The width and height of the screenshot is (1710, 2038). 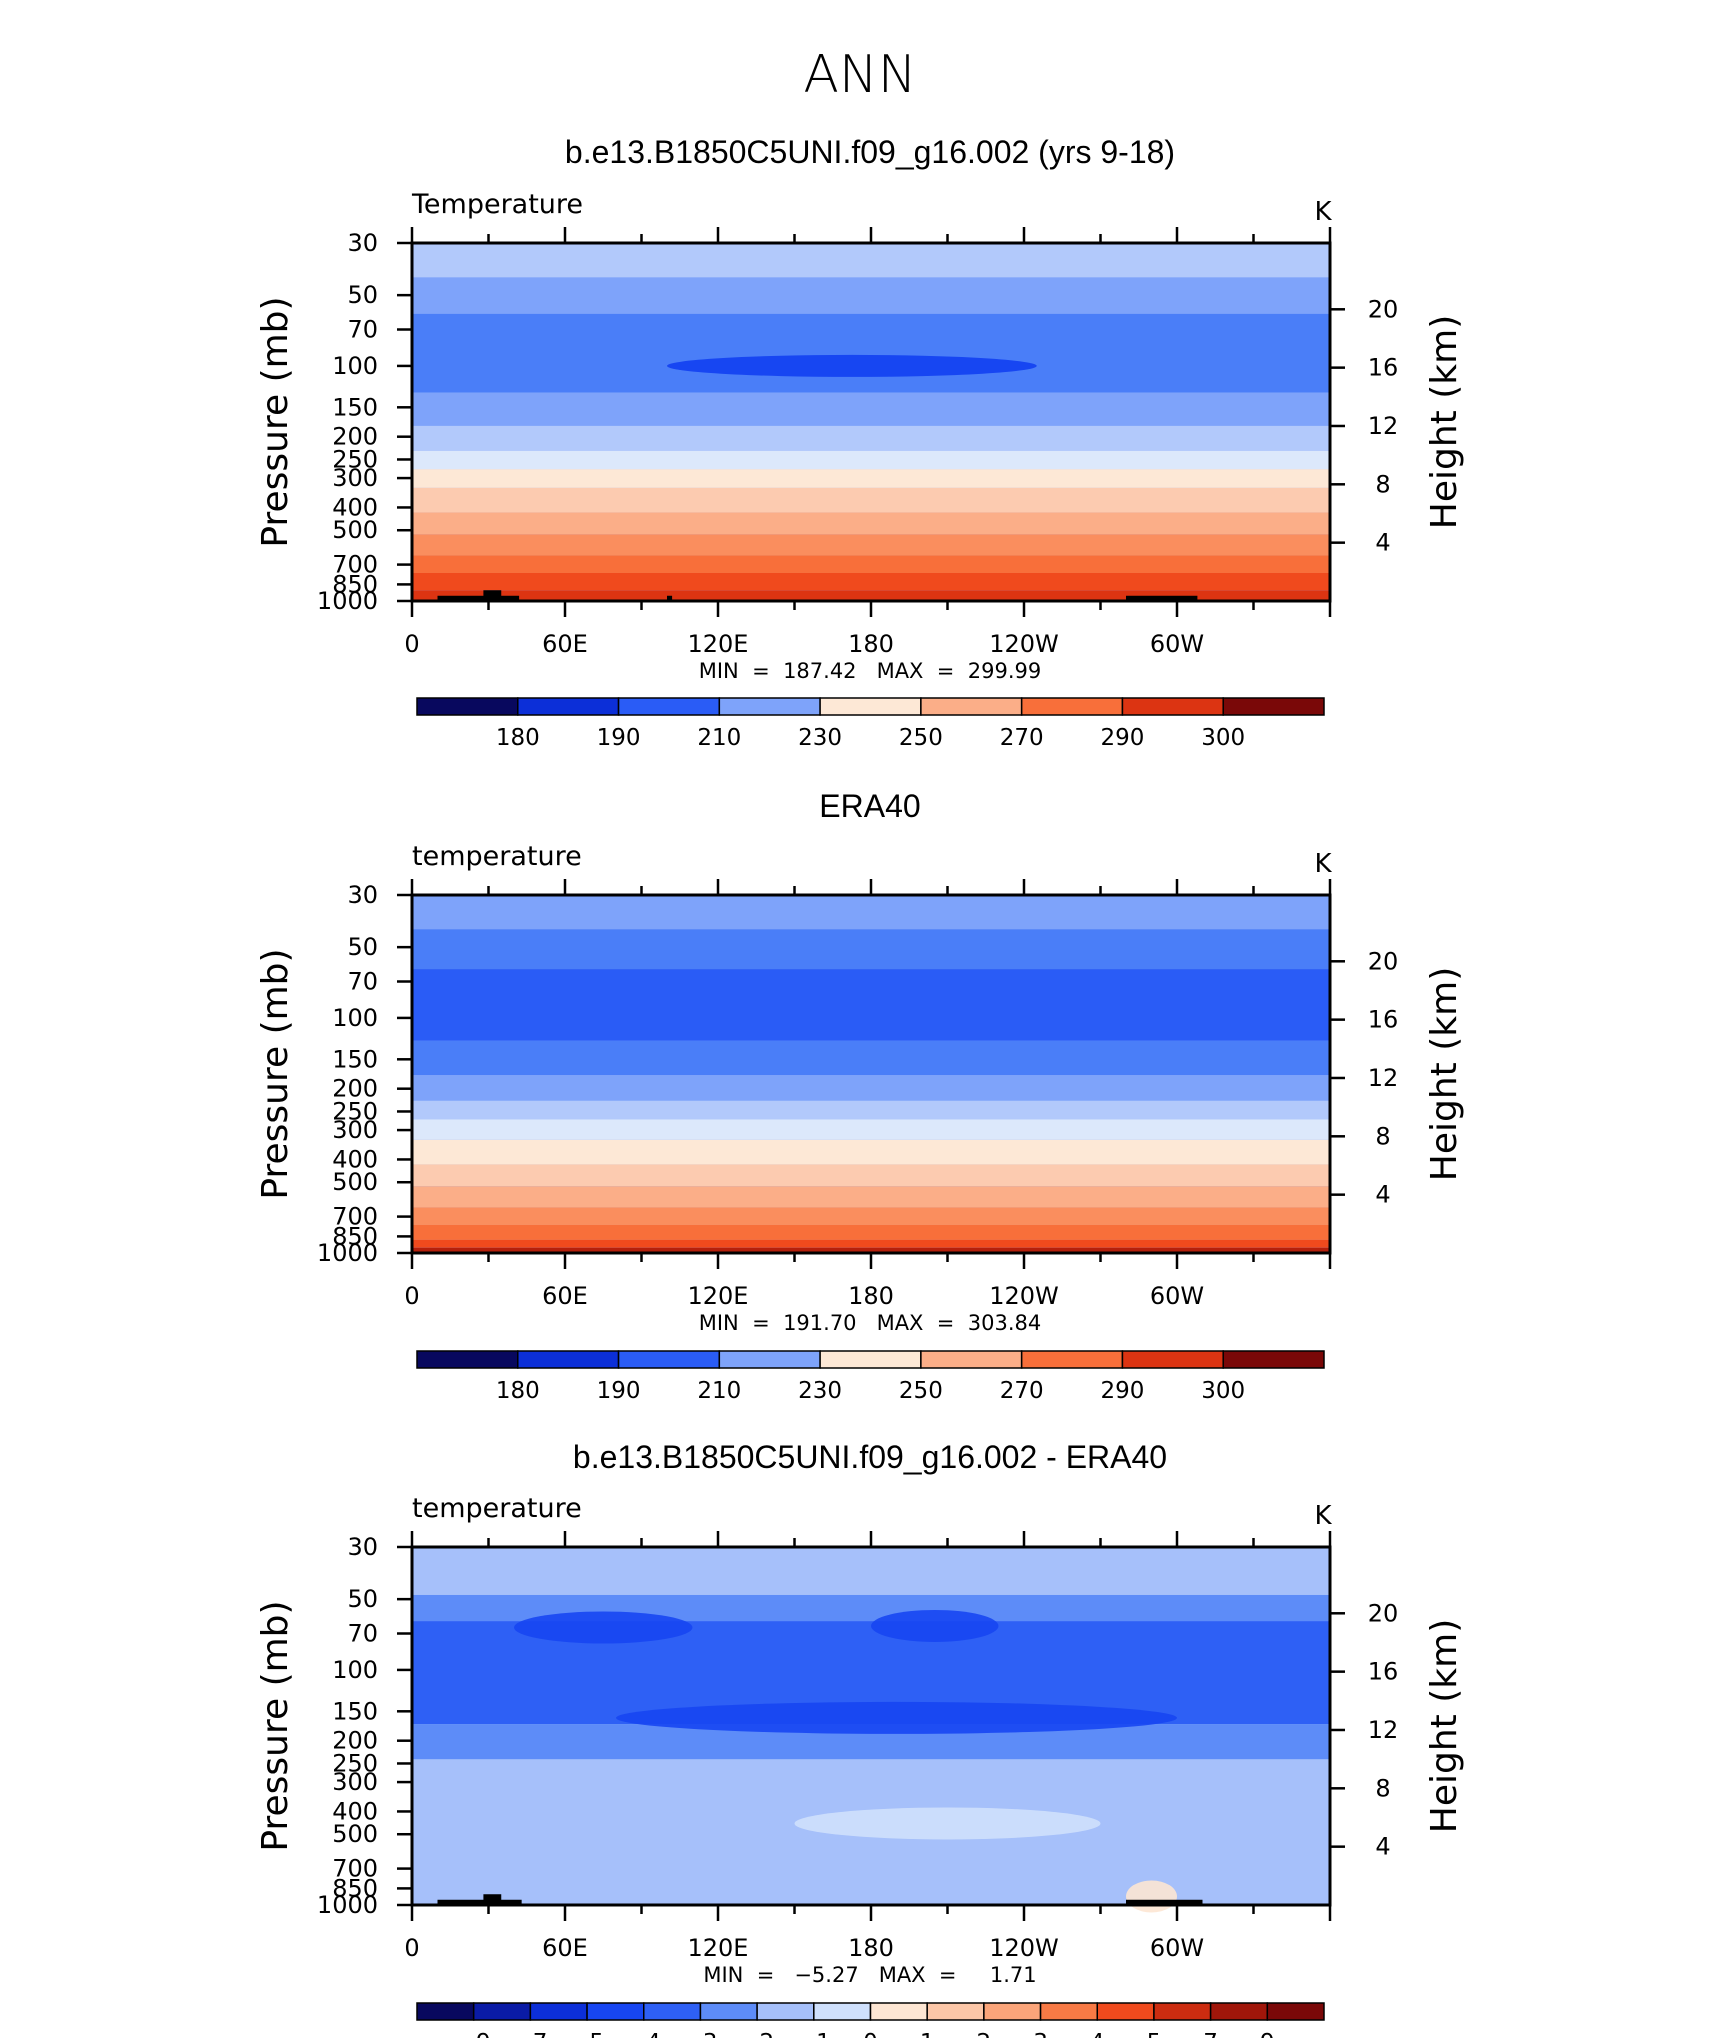 I want to click on panel-1-y-tick-label: 700, so click(x=355, y=565).